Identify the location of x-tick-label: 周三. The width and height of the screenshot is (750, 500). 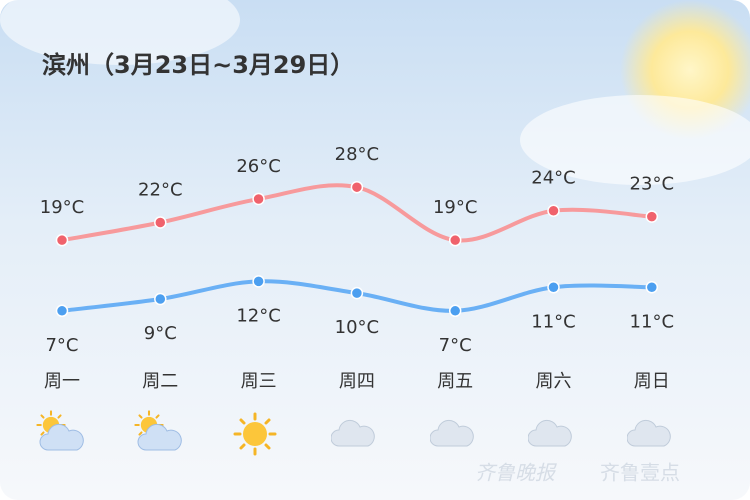
(259, 381).